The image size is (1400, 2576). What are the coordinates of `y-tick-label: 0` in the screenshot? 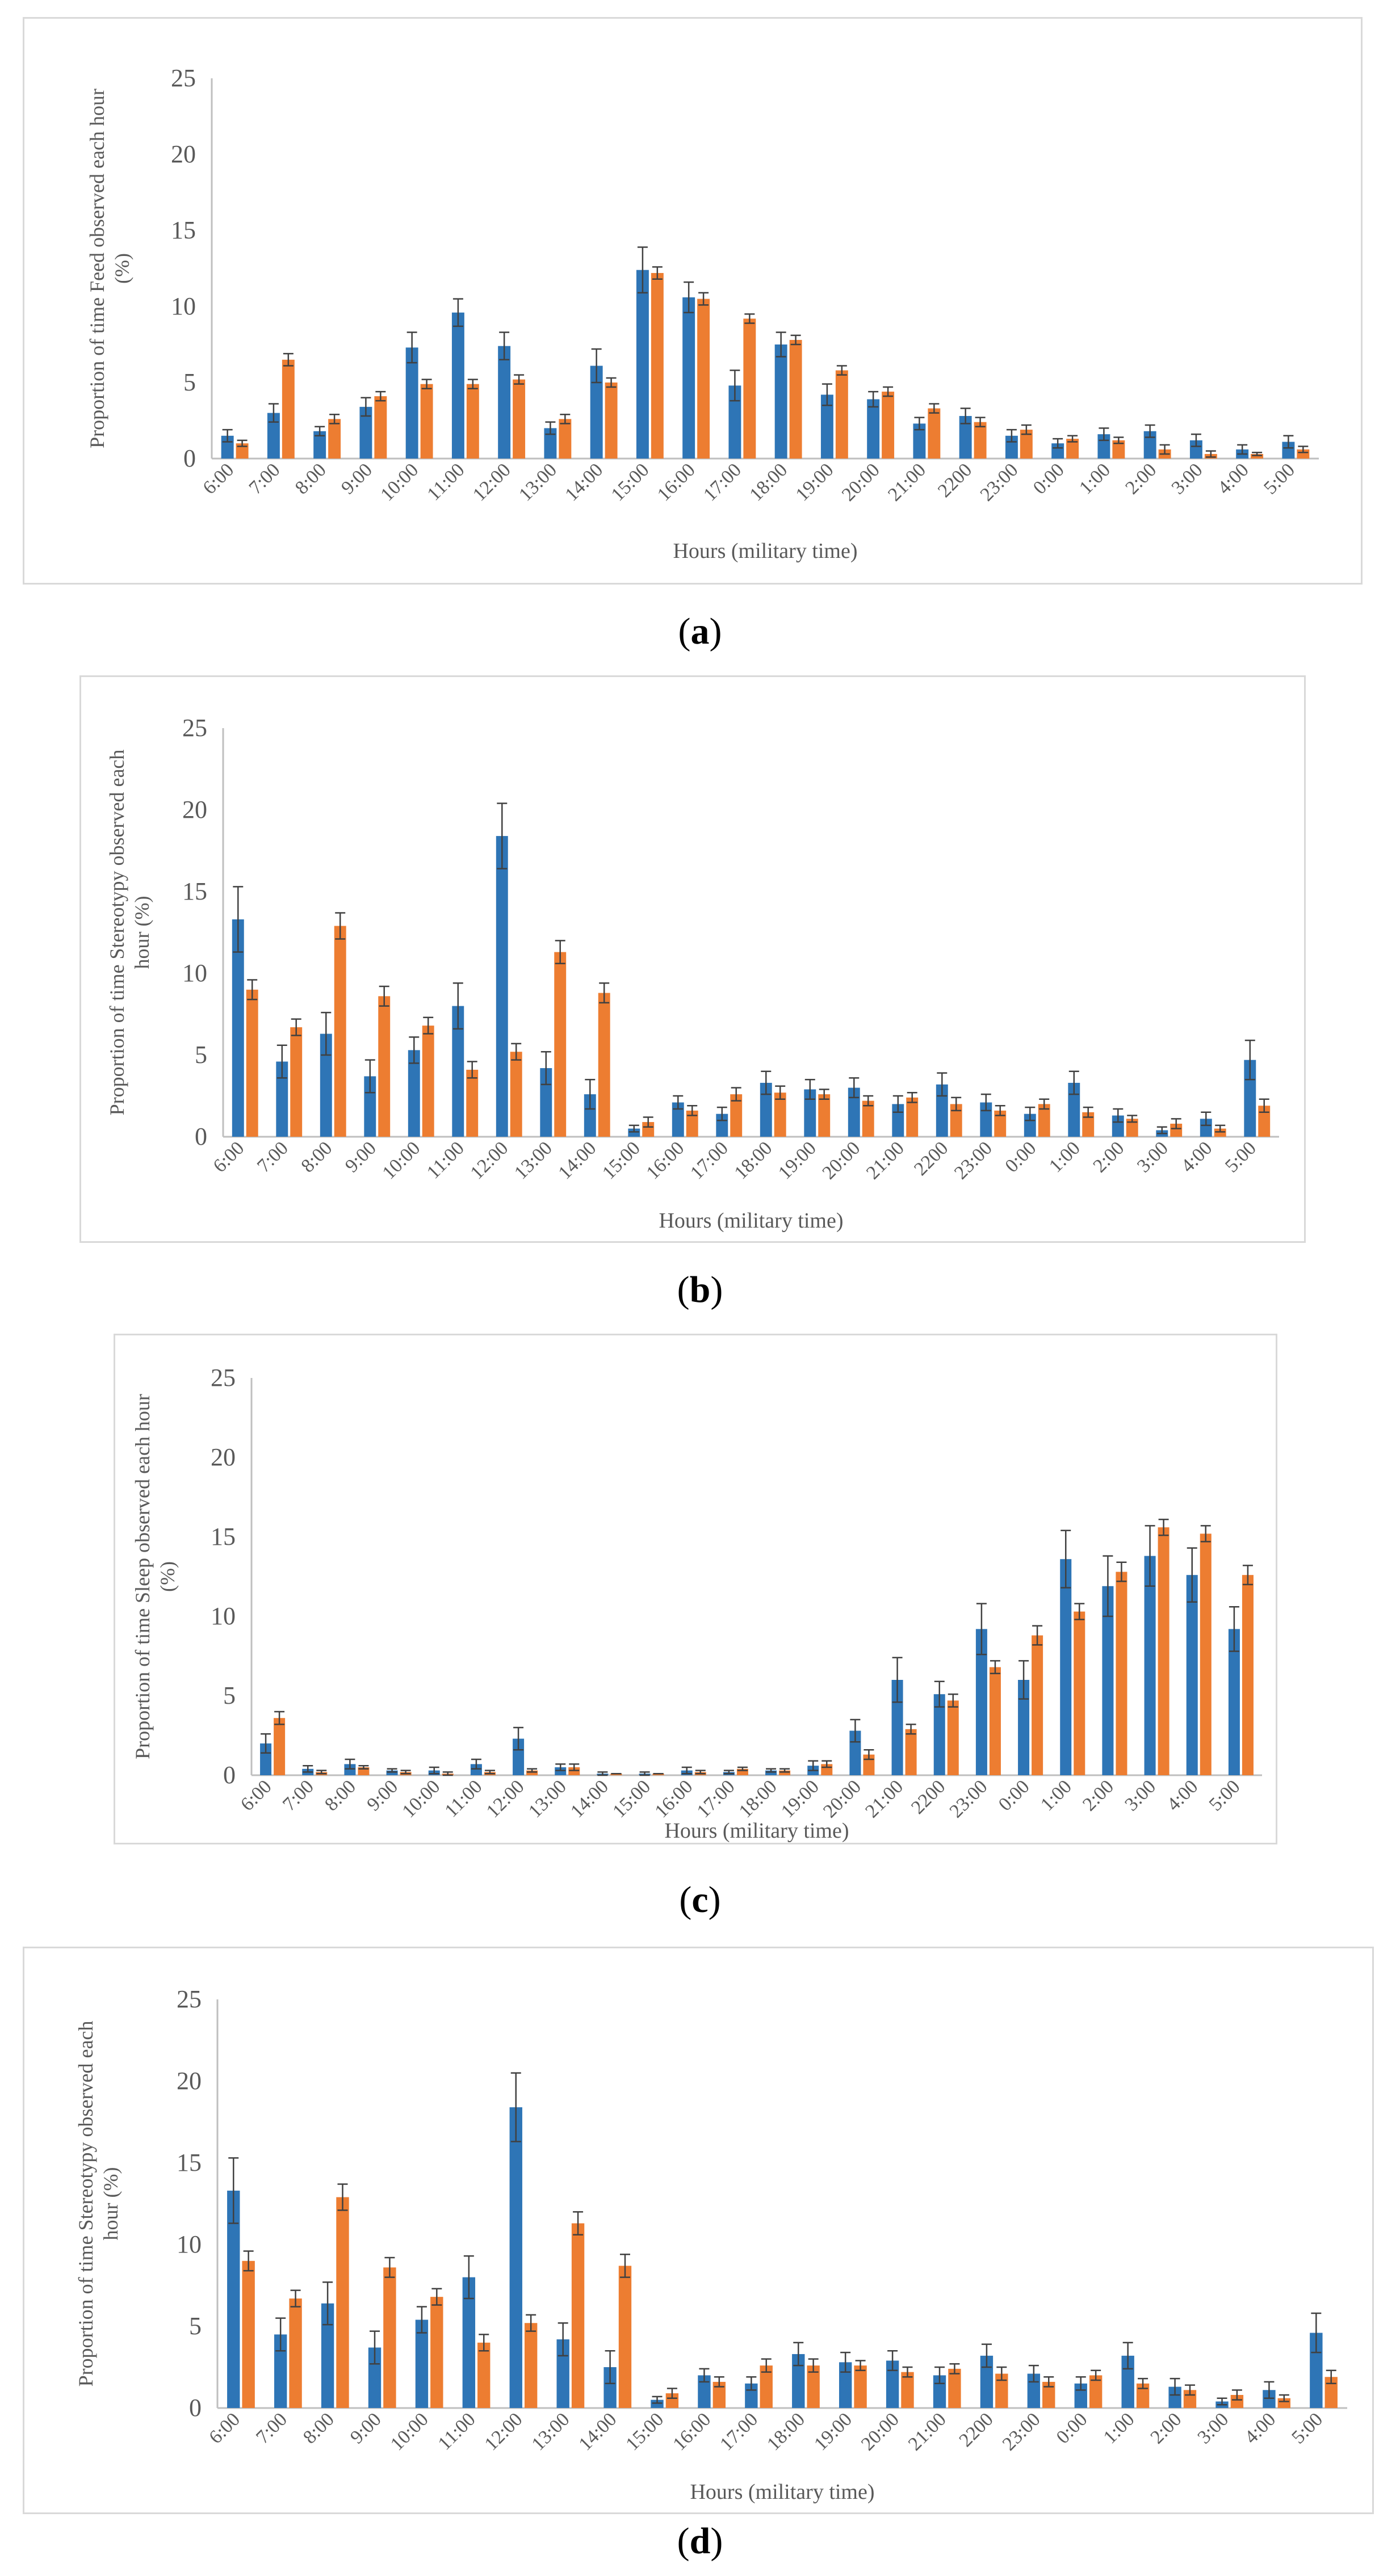 It's located at (229, 1775).